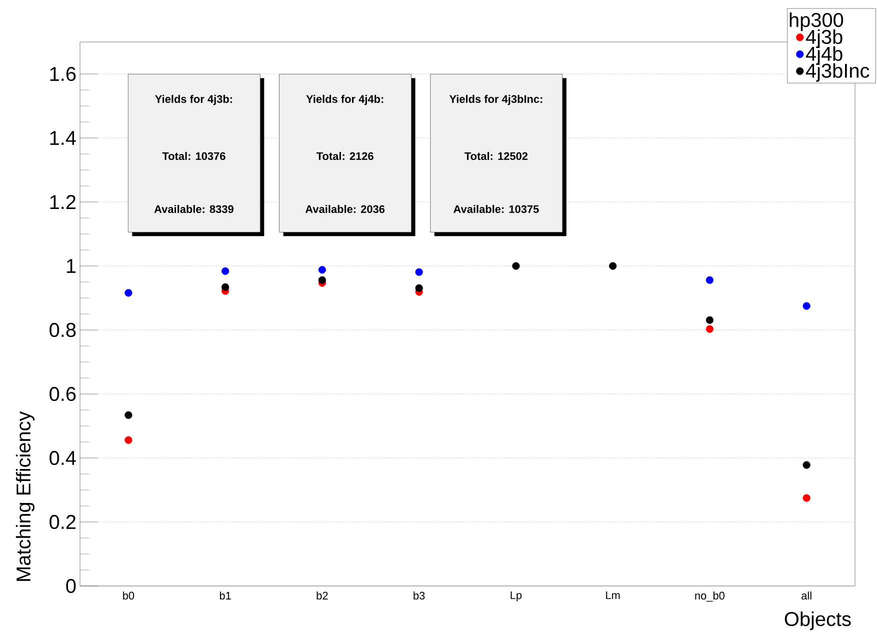 This screenshot has height=636, width=877. What do you see at coordinates (345, 156) in the screenshot?
I see `annotation: Total: 2126` at bounding box center [345, 156].